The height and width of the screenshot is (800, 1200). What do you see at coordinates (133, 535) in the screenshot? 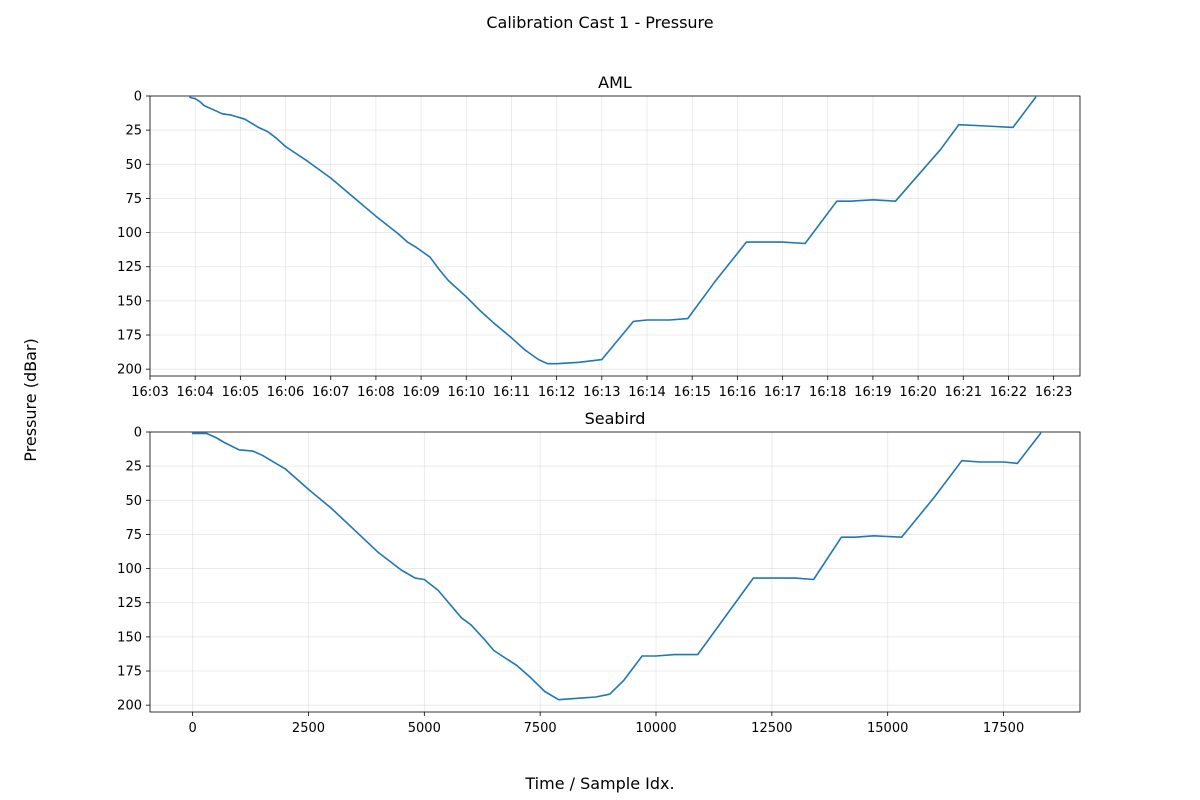
I see `seabird-y-tick-label: 75` at bounding box center [133, 535].